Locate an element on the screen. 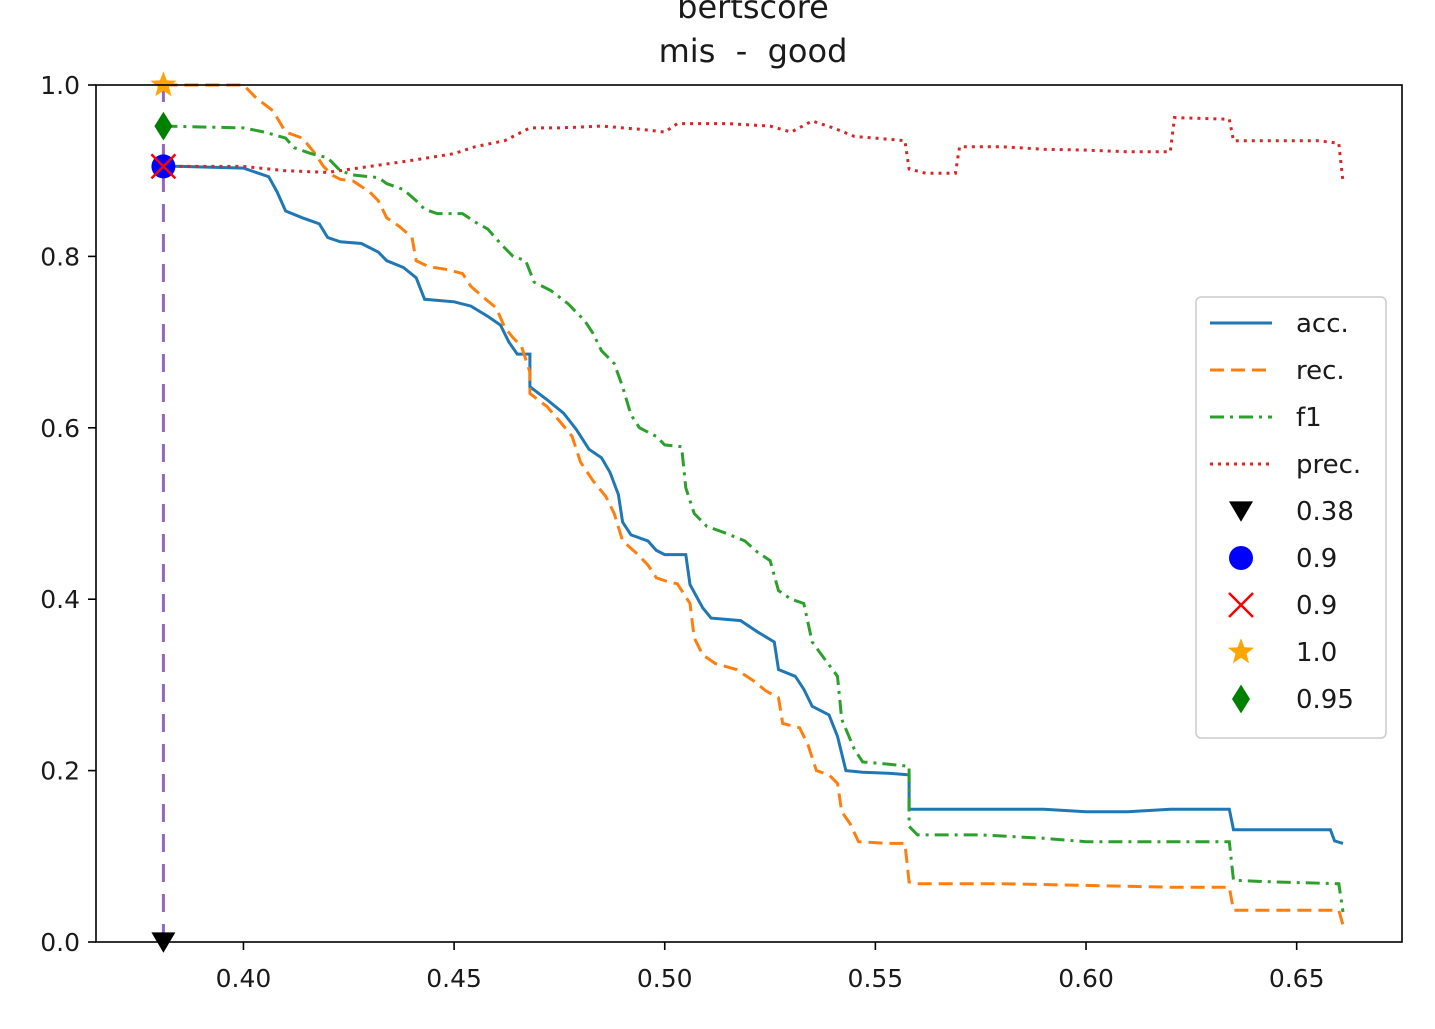  x-tick-label: 0.45 is located at coordinates (454, 978).